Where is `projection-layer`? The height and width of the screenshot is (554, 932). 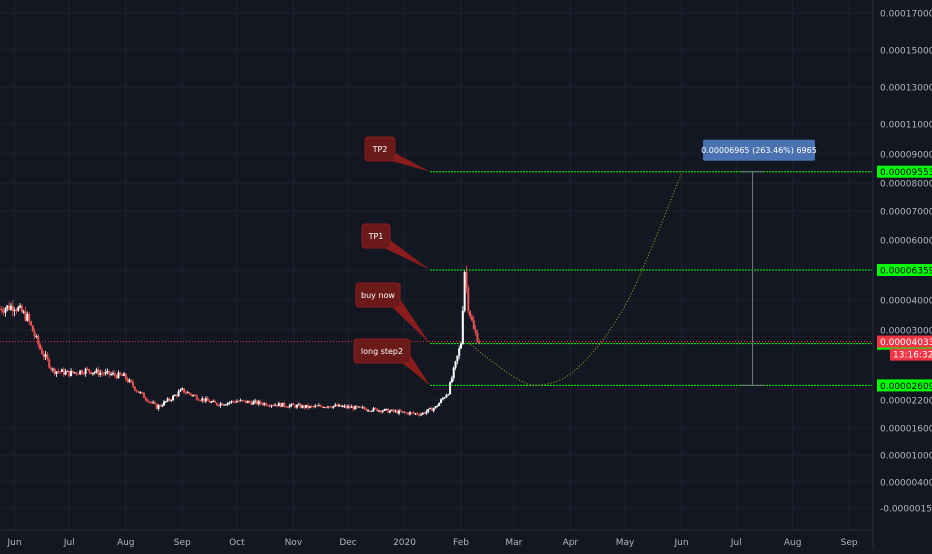
projection-layer is located at coordinates (575, 279).